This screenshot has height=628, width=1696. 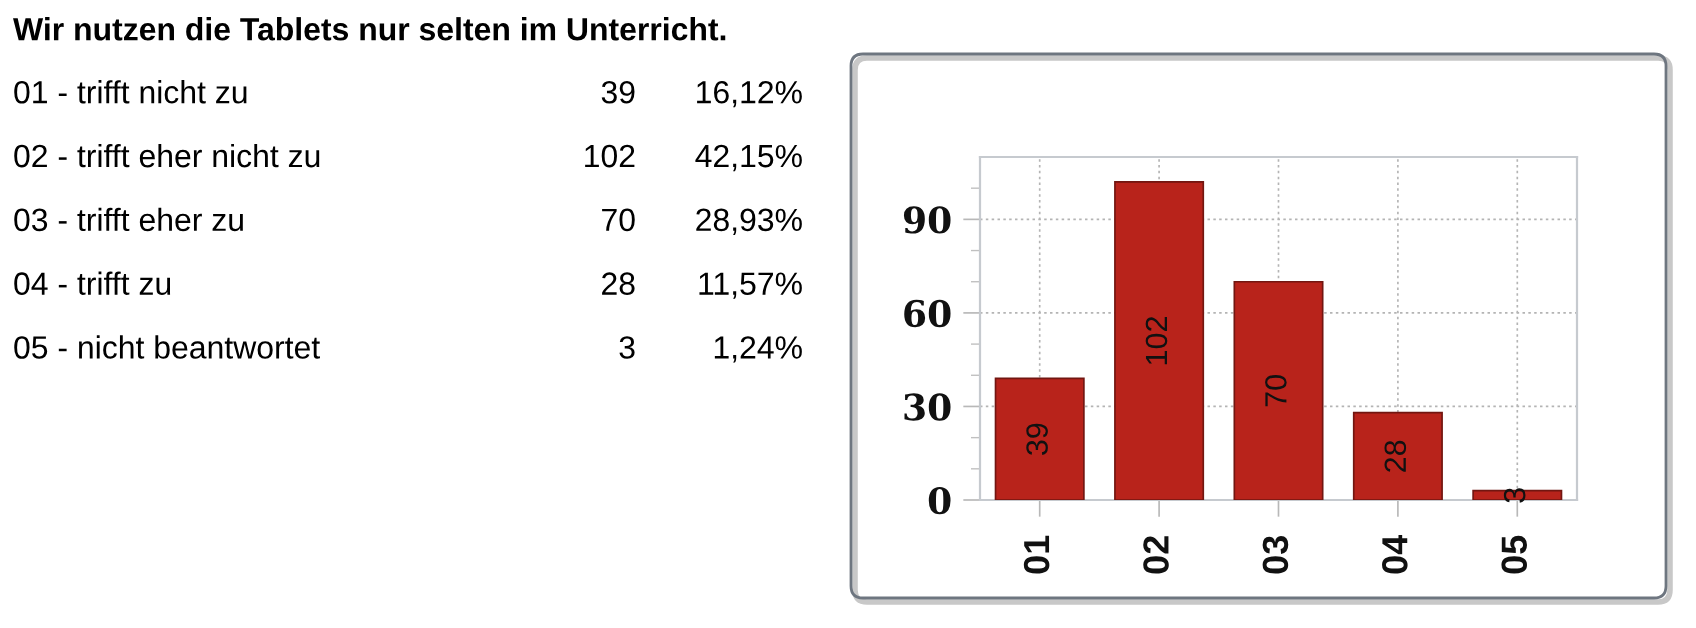 What do you see at coordinates (610, 156) in the screenshot?
I see `text: 102` at bounding box center [610, 156].